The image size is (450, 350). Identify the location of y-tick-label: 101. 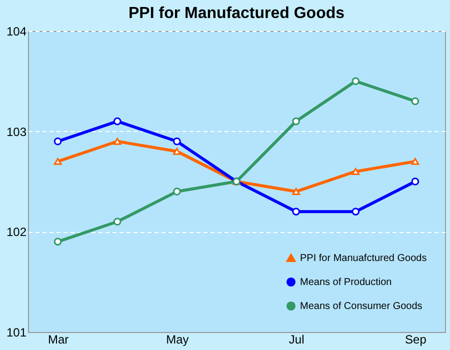
(16, 333).